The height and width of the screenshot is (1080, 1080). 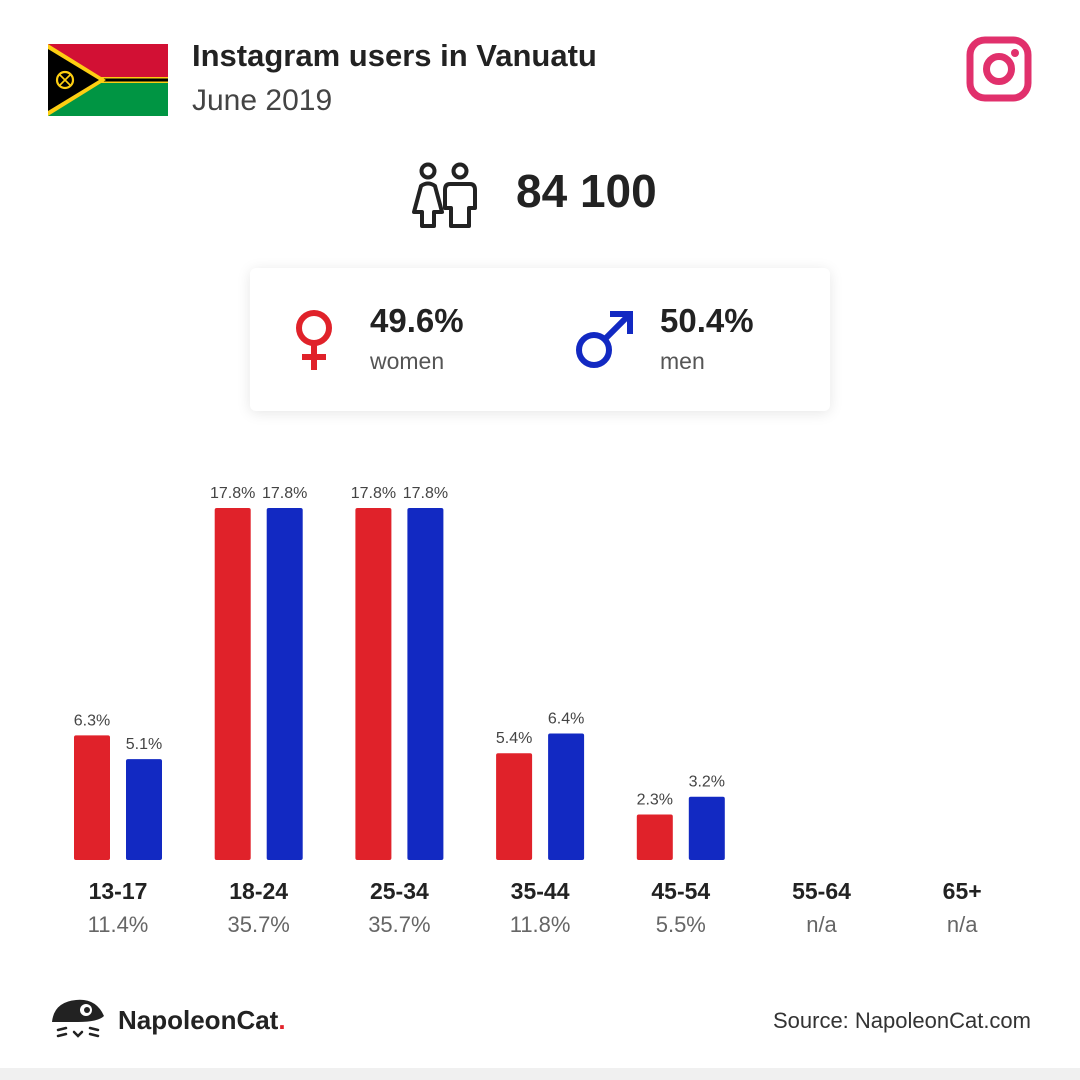 What do you see at coordinates (540, 891) in the screenshot?
I see `category-label-35-44: 35-44` at bounding box center [540, 891].